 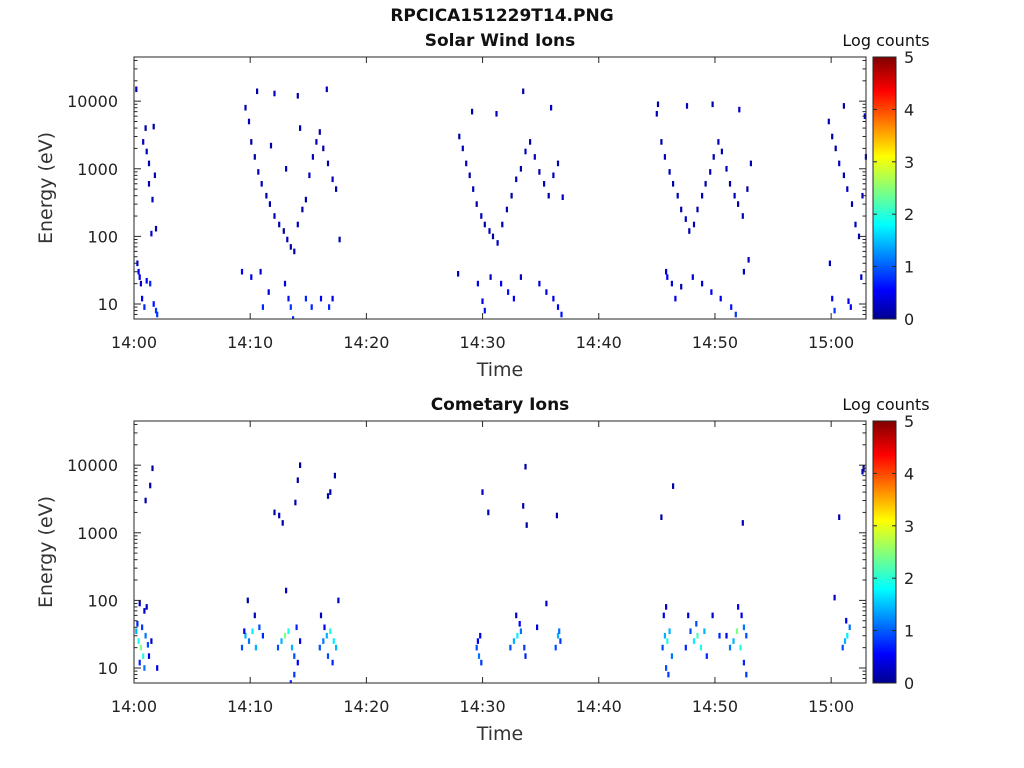 What do you see at coordinates (831, 342) in the screenshot?
I see `x-tick-label: 15:00` at bounding box center [831, 342].